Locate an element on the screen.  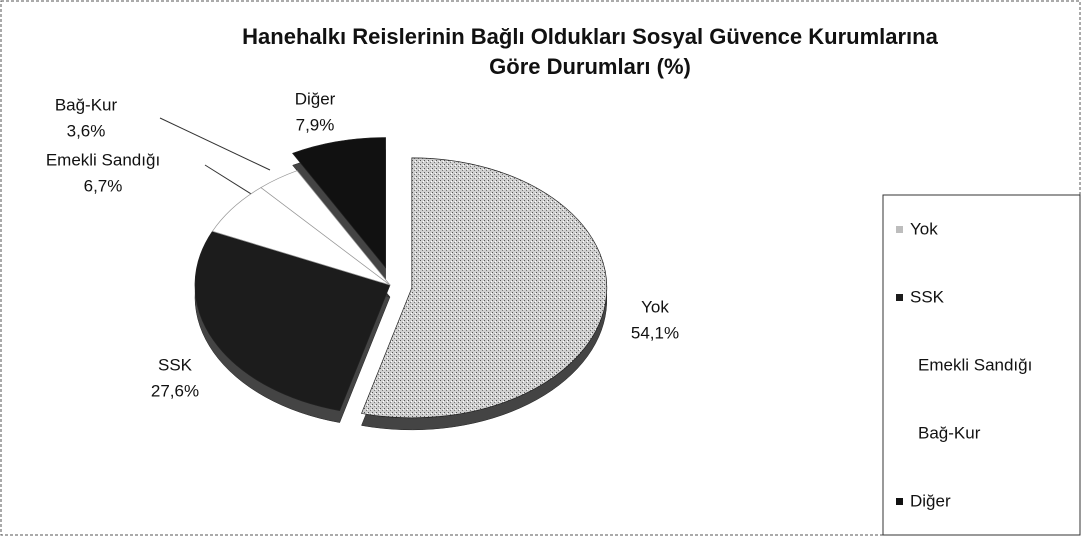
slice-label: Diğer is located at coordinates (315, 98).